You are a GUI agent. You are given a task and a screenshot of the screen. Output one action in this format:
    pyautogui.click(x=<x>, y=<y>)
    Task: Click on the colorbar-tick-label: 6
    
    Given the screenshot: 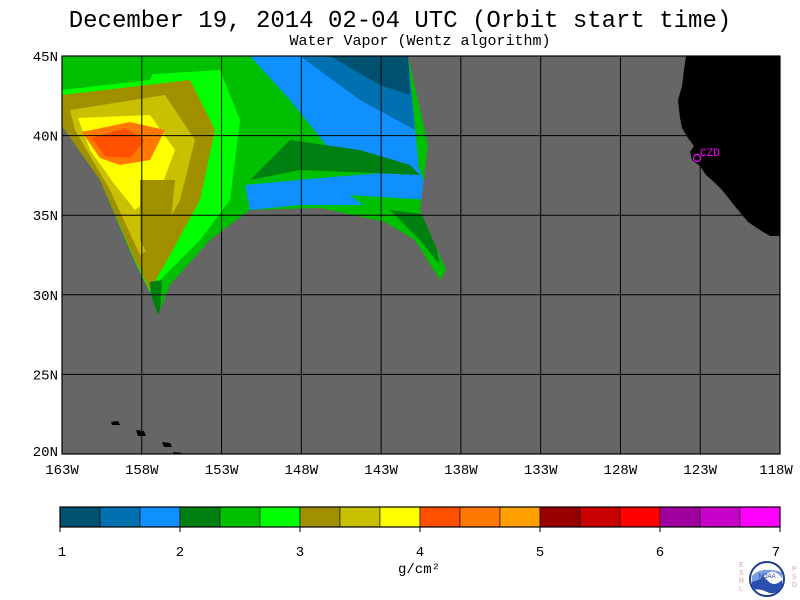 What is the action you would take?
    pyautogui.click(x=660, y=553)
    